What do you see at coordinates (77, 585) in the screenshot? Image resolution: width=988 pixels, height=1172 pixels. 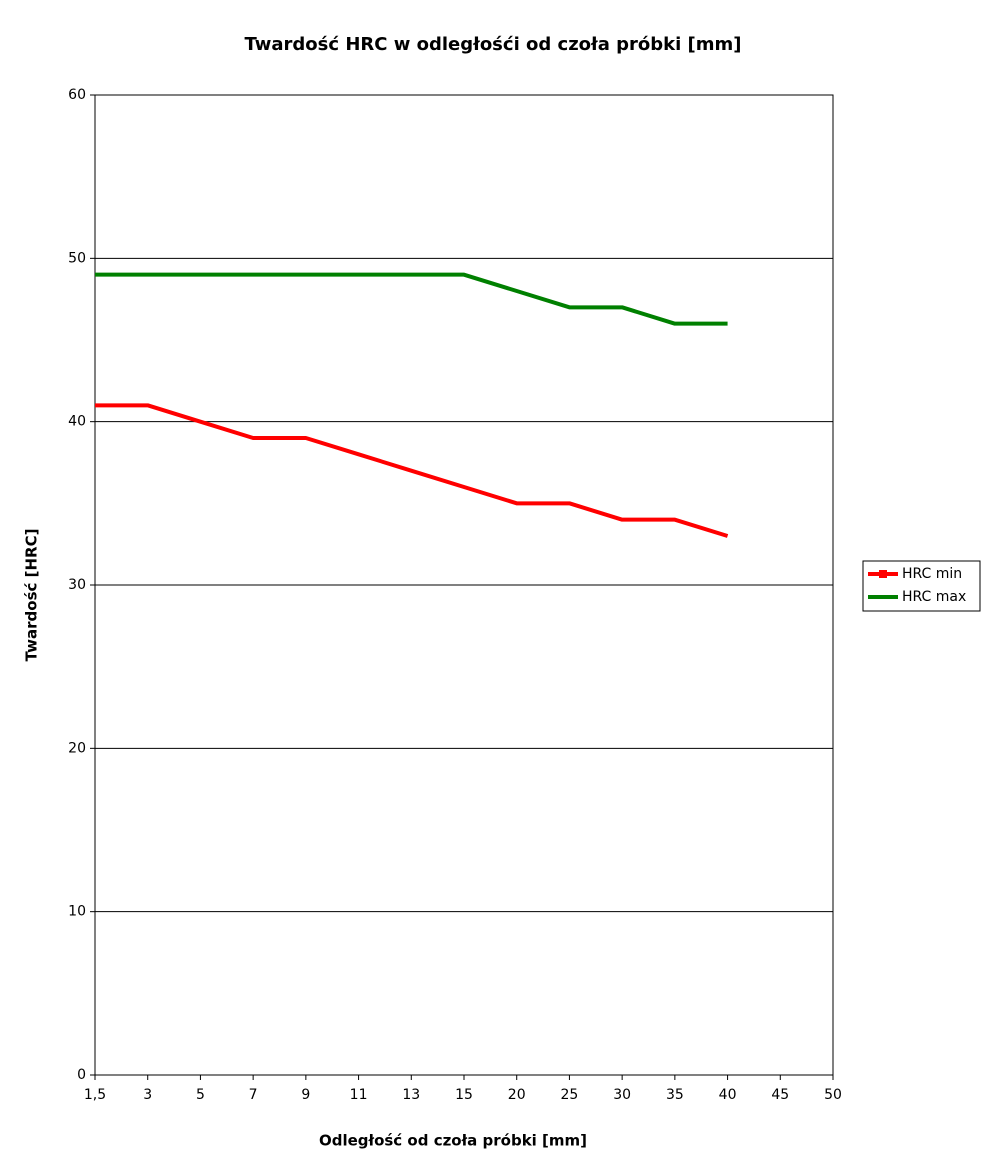 I see `y-tick-label: 30` at bounding box center [77, 585].